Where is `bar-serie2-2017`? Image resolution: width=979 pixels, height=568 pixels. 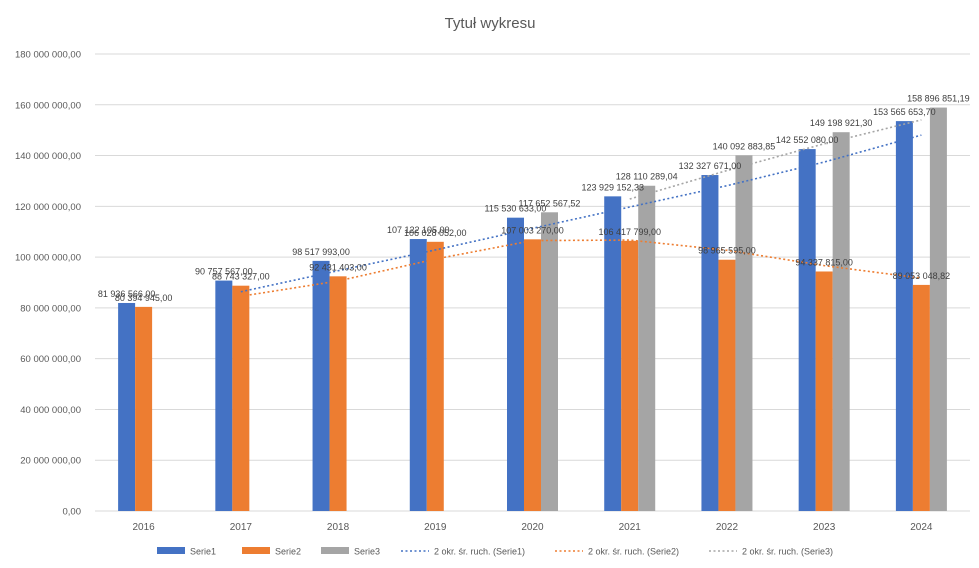
bar-serie2-2017 is located at coordinates (241, 398).